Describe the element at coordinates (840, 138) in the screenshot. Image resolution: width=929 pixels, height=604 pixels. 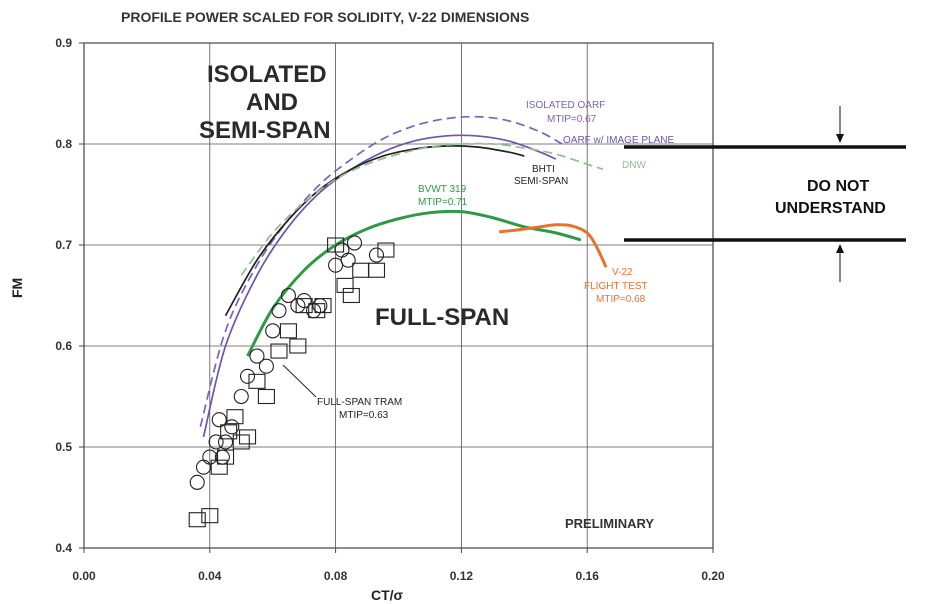
I see `note-arrowhead-top` at that location.